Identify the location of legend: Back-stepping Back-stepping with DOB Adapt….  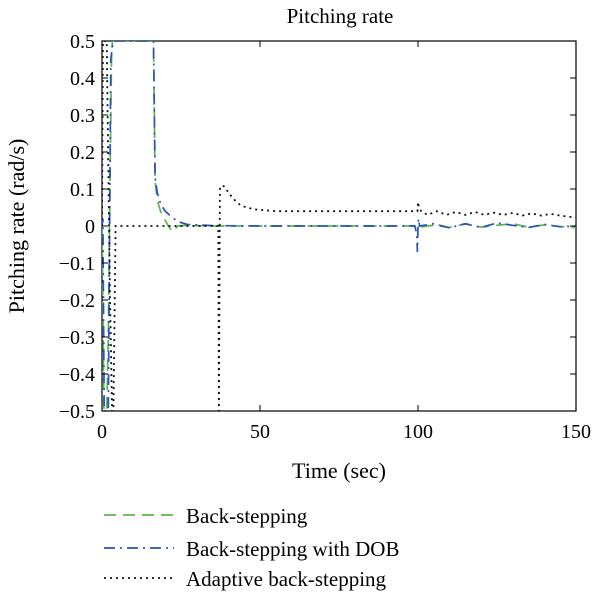
(251, 547).